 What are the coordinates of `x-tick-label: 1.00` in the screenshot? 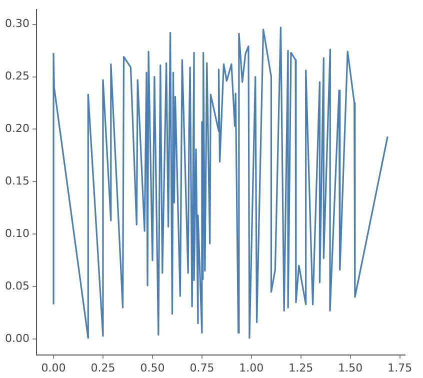 It's located at (251, 367).